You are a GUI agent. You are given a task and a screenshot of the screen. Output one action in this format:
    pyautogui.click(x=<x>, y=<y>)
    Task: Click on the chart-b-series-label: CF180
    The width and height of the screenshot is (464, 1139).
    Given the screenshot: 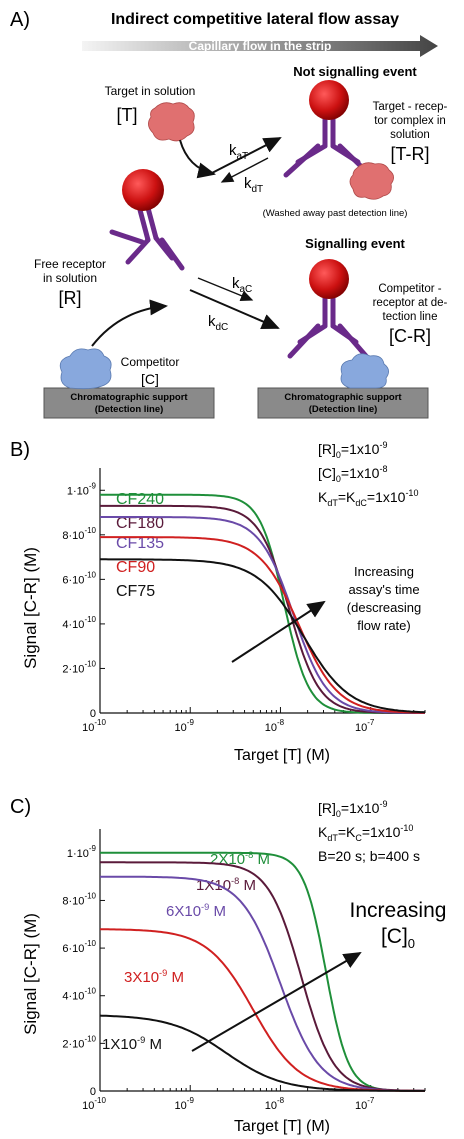 What is the action you would take?
    pyautogui.click(x=140, y=523)
    